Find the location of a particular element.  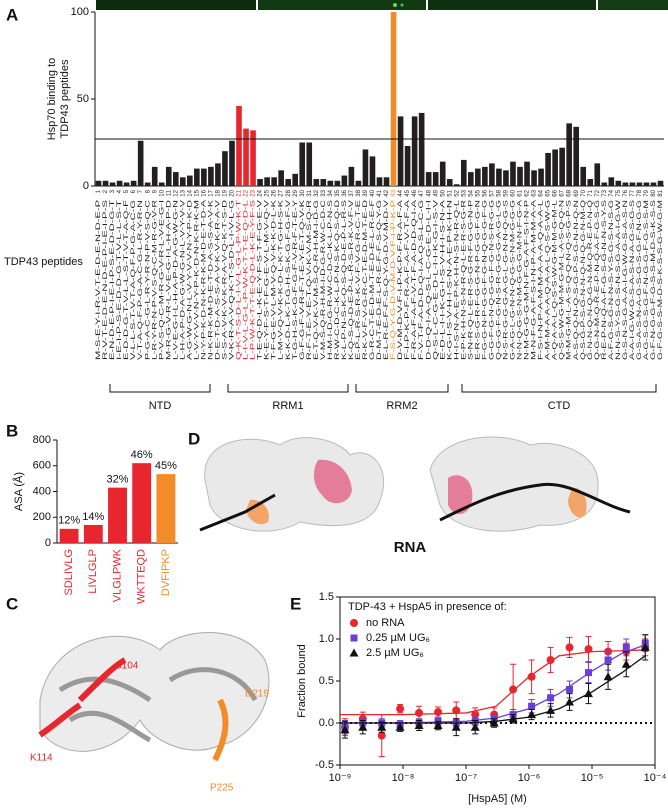

y-axis-label: ASA (Å) is located at coordinates (18, 491).